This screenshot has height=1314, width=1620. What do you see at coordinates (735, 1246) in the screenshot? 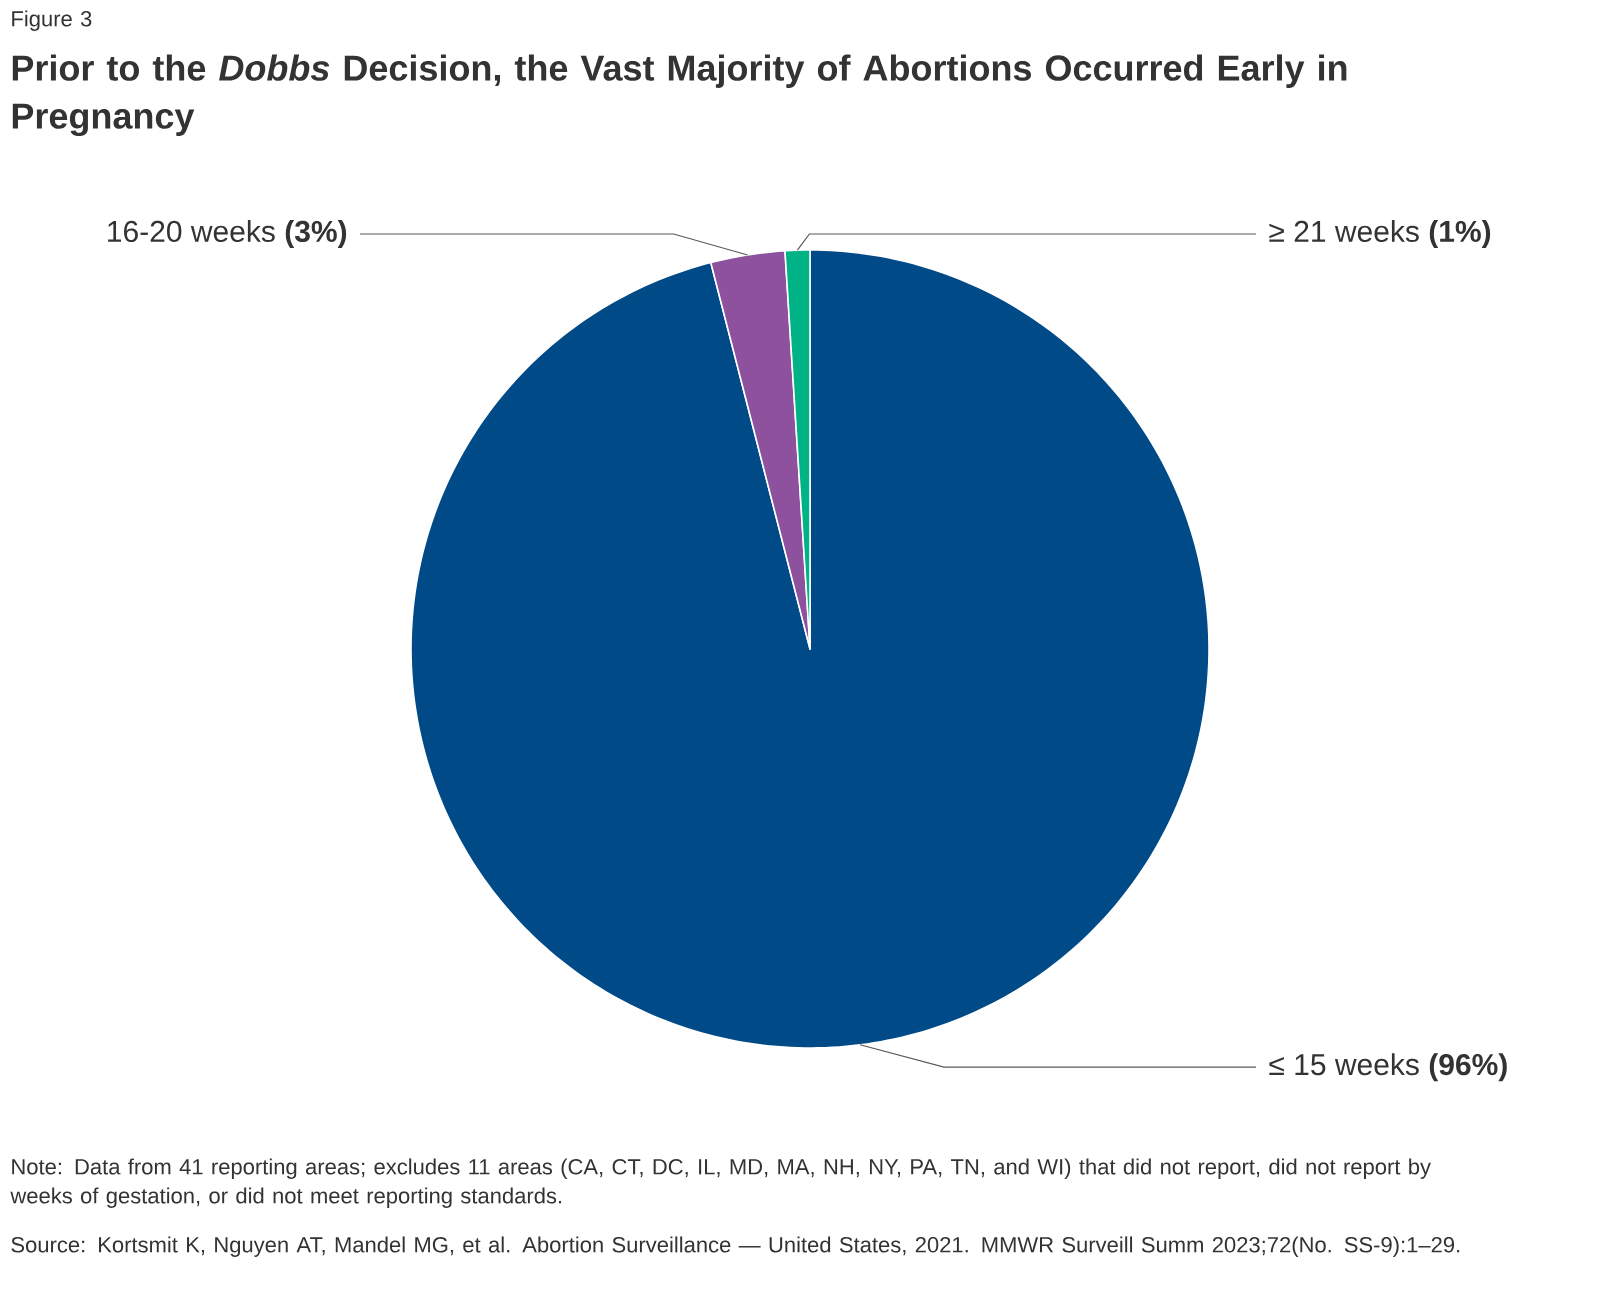
I see `source-note: Source: Kortsmit K, Nguyen AT, Mandel MG, et al. Abortion Surveillance — United States, 2021. MMWR Surveill Summ 2023;72(No. SS-9):1–29.` at bounding box center [735, 1246].